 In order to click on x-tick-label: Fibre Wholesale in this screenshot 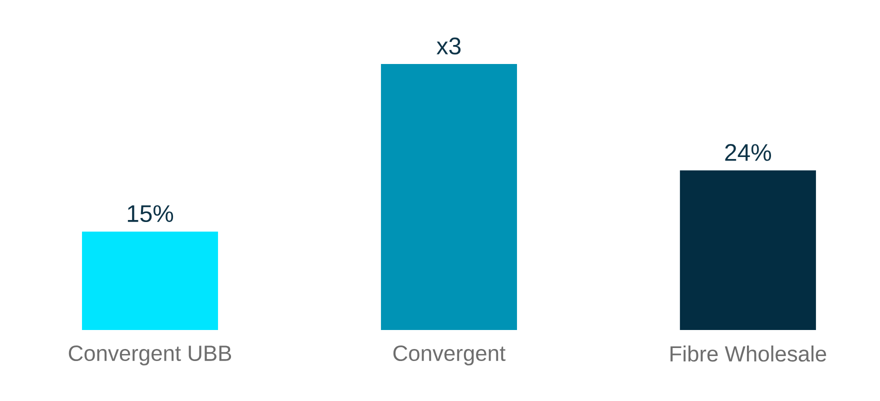, I will do `click(748, 354)`.